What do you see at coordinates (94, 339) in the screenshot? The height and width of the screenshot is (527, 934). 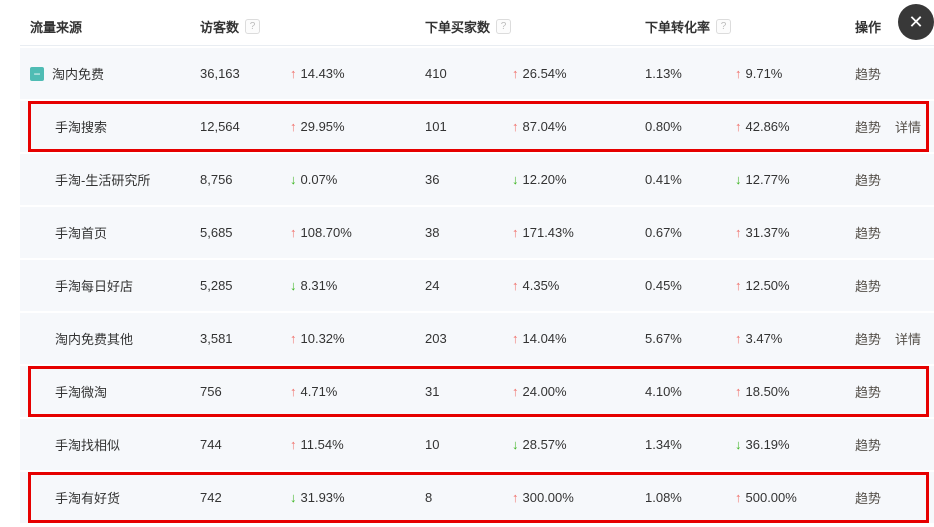 I see `source-label: 淘内免费其他` at bounding box center [94, 339].